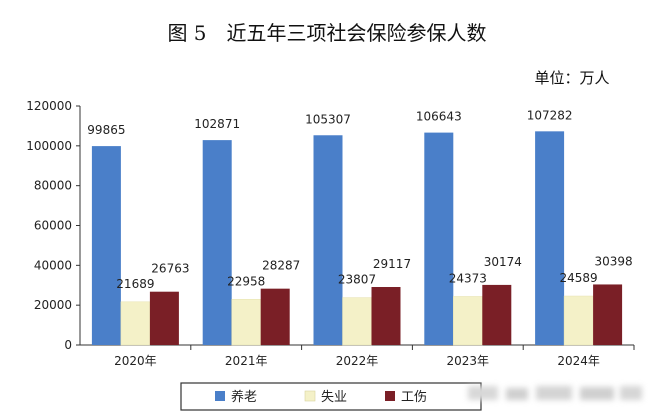 The height and width of the screenshot is (420, 654). What do you see at coordinates (357, 280) in the screenshot?
I see `data-label: 23807` at bounding box center [357, 280].